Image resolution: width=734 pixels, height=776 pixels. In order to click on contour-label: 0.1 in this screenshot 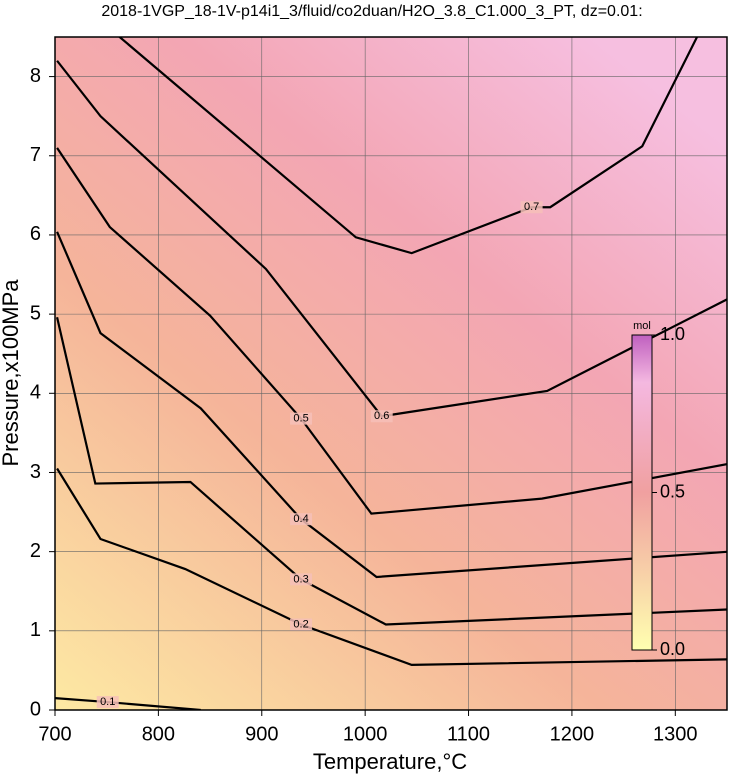, I will do `click(107, 702)`.